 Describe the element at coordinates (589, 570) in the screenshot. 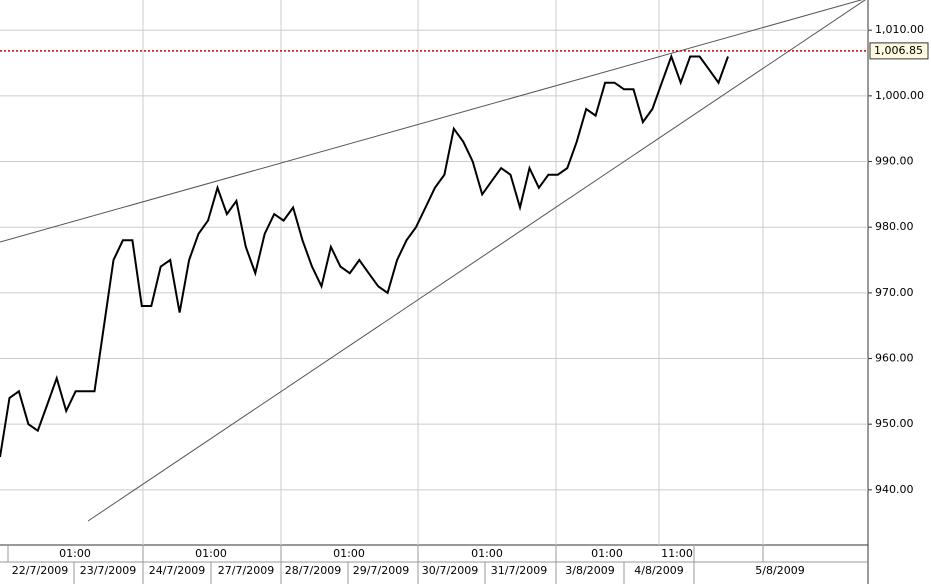

I see `x-date-label: 3/8/2009` at that location.